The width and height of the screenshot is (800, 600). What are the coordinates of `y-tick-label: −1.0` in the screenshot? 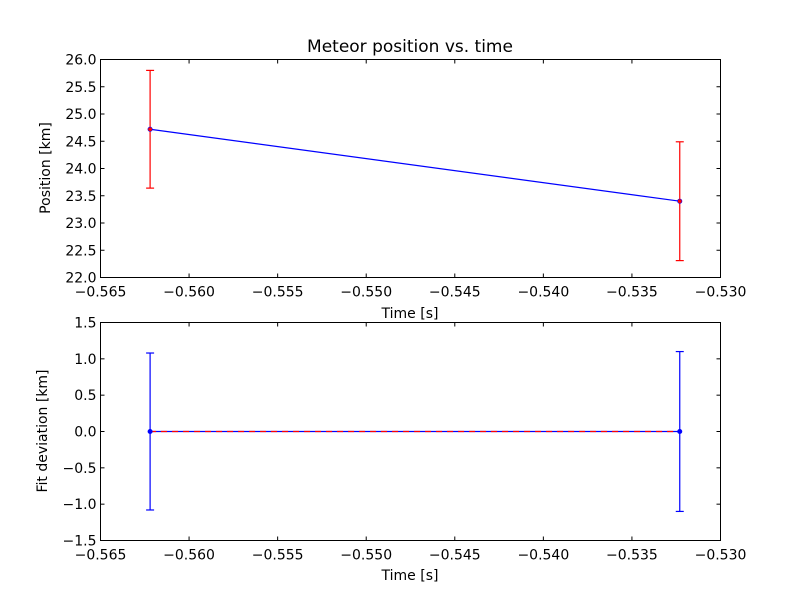 It's located at (80, 505).